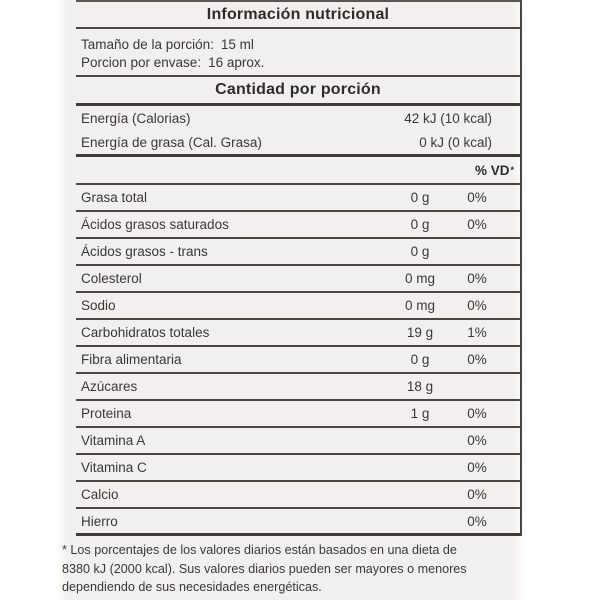  Describe the element at coordinates (298, 198) in the screenshot. I see `nutrient-row: Grasa total 0 g 0%` at that location.